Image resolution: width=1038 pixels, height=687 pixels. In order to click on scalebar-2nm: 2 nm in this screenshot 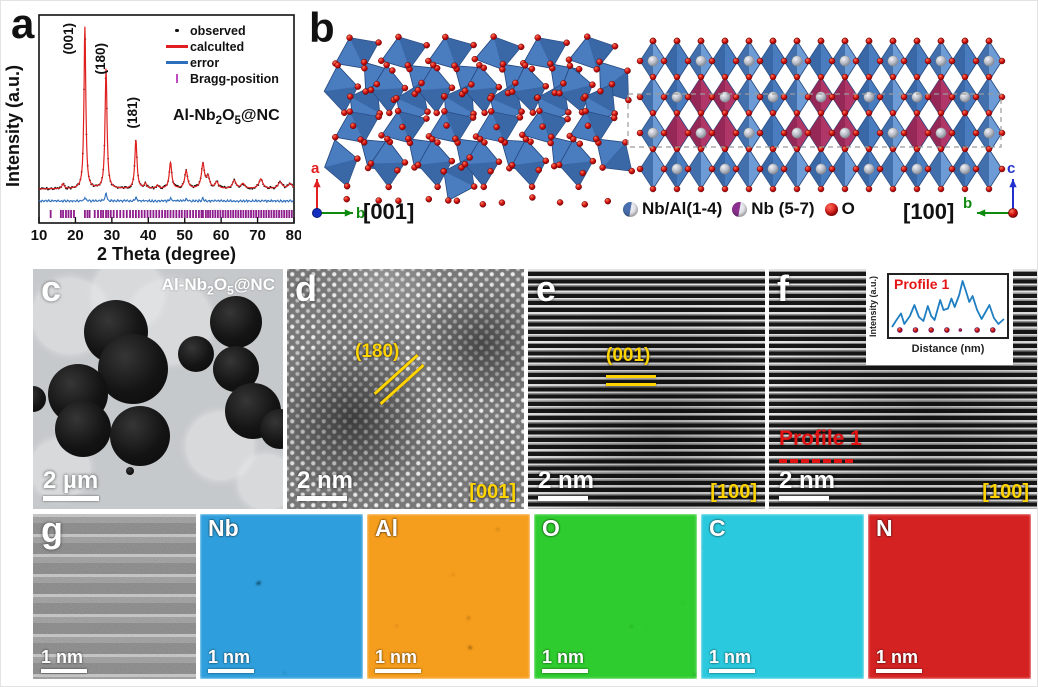, I will do `click(325, 484)`.